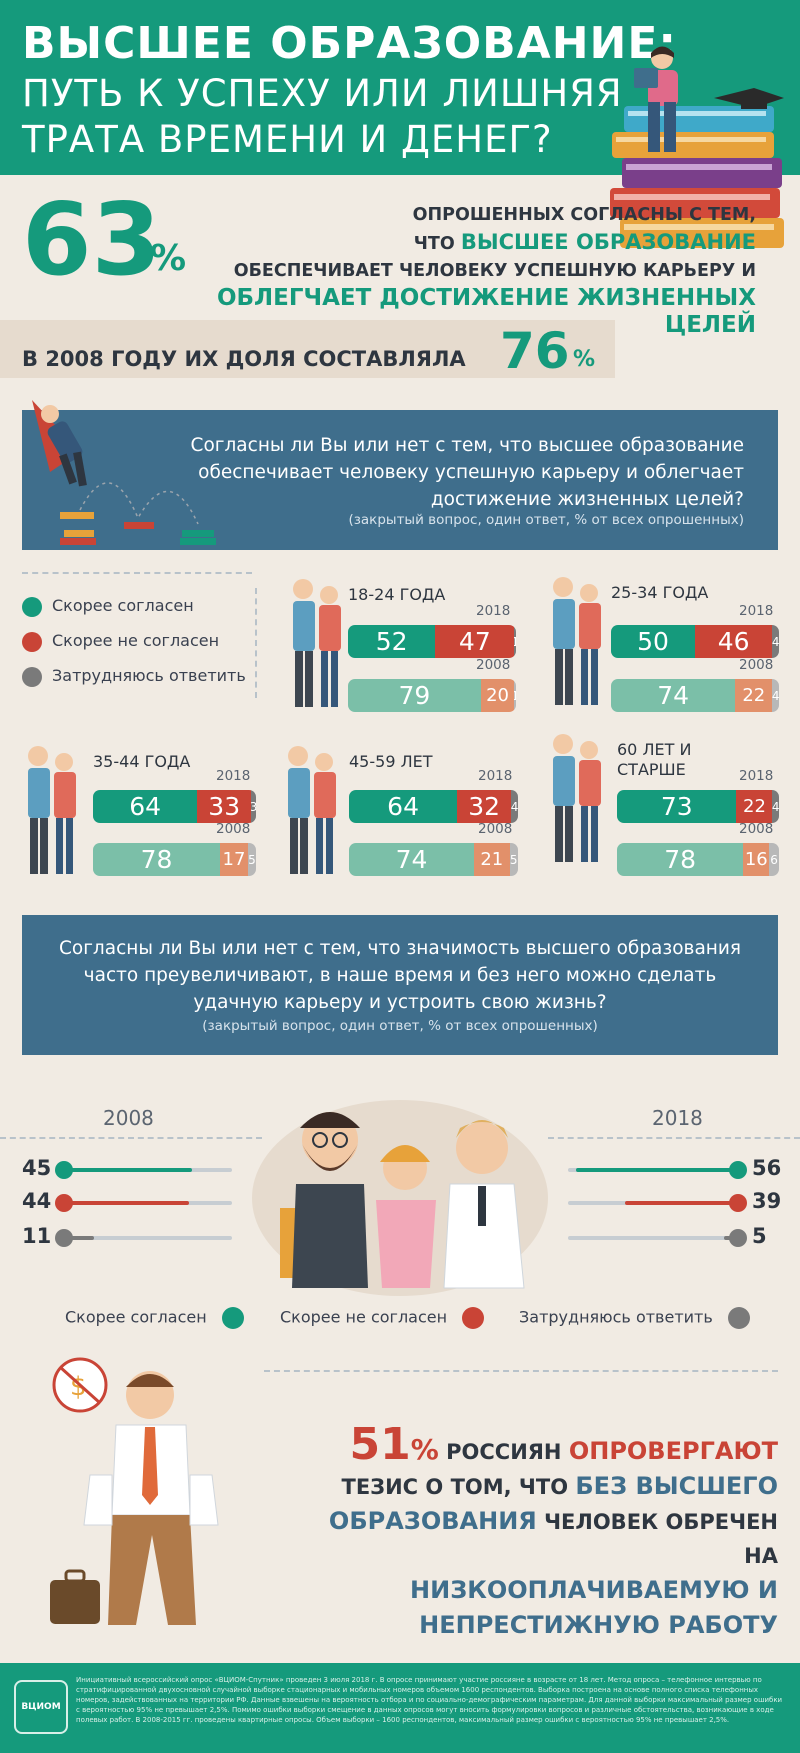  Describe the element at coordinates (484, 806) in the screenshot. I see `segment-disagree: 32` at that location.